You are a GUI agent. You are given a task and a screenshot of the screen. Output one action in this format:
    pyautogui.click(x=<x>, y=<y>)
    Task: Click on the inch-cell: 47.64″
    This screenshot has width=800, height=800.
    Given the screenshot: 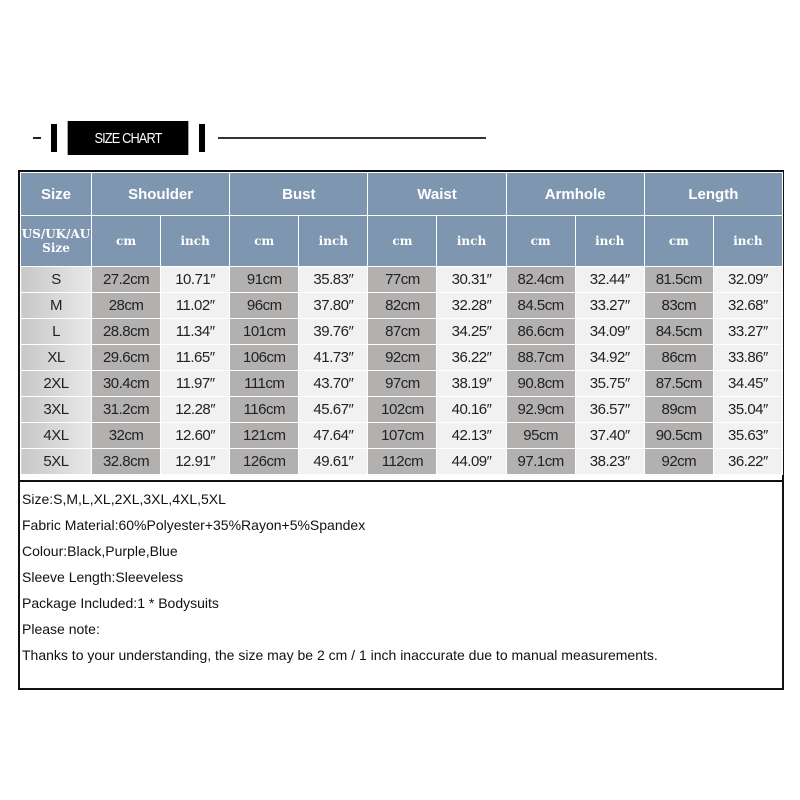 What is the action you would take?
    pyautogui.click(x=333, y=435)
    